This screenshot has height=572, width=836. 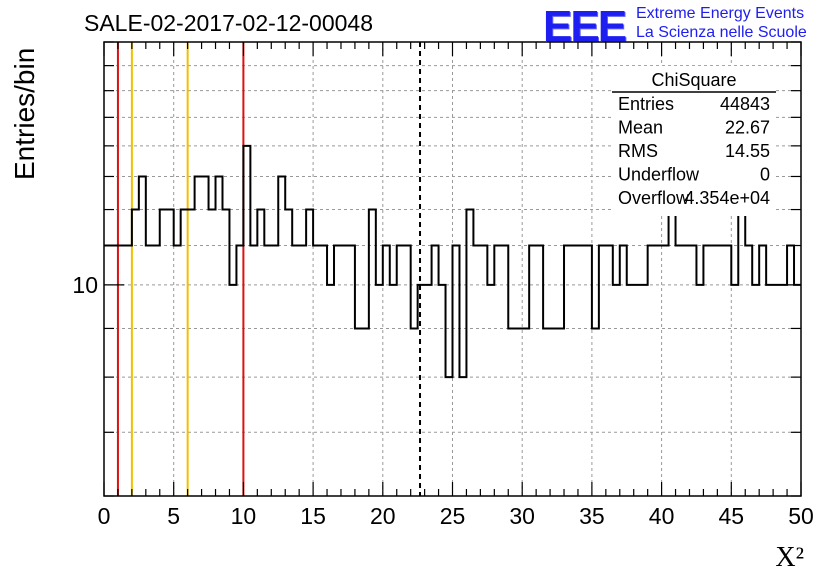 I want to click on x-tick-label: 40, so click(x=662, y=516).